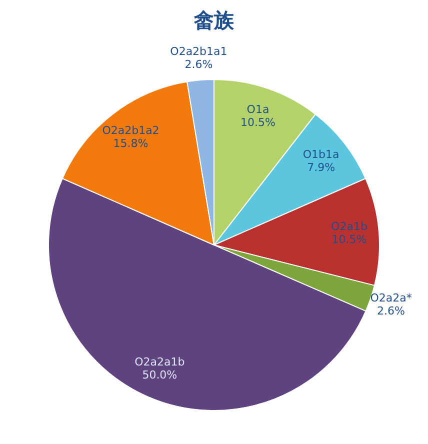  I want to click on slice-label: O2a1b, so click(349, 227).